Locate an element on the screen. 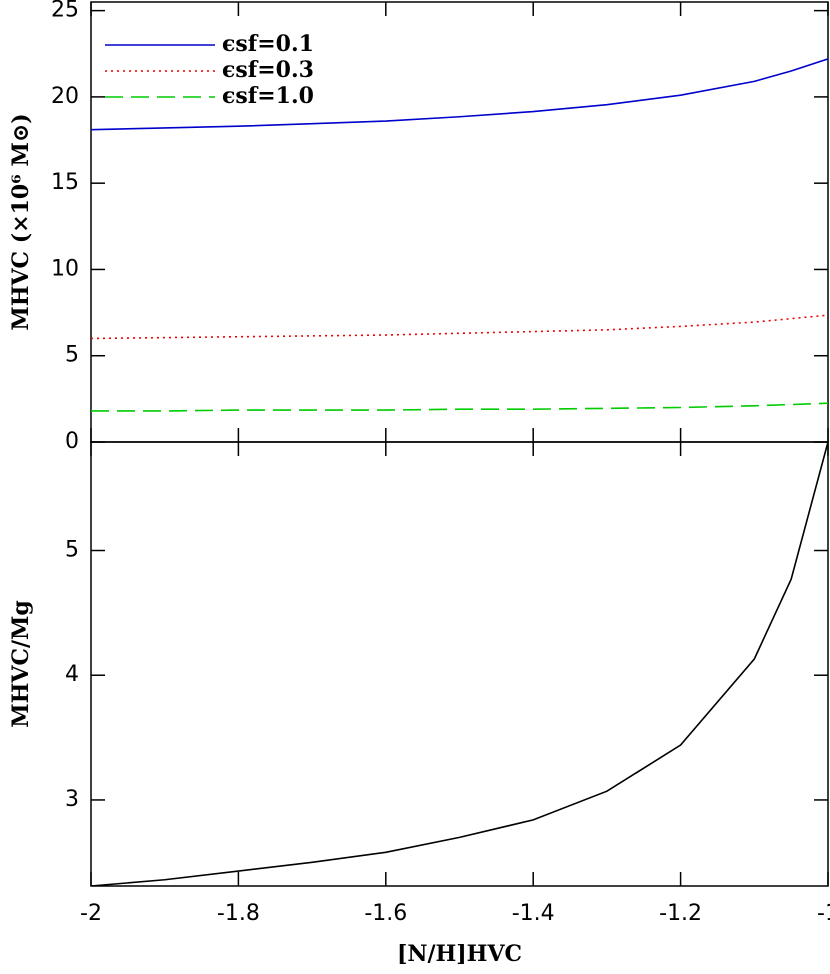 This screenshot has height=974, width=830. y-axis-label: MHVC (×10⁶ M⊙) is located at coordinates (21, 221).